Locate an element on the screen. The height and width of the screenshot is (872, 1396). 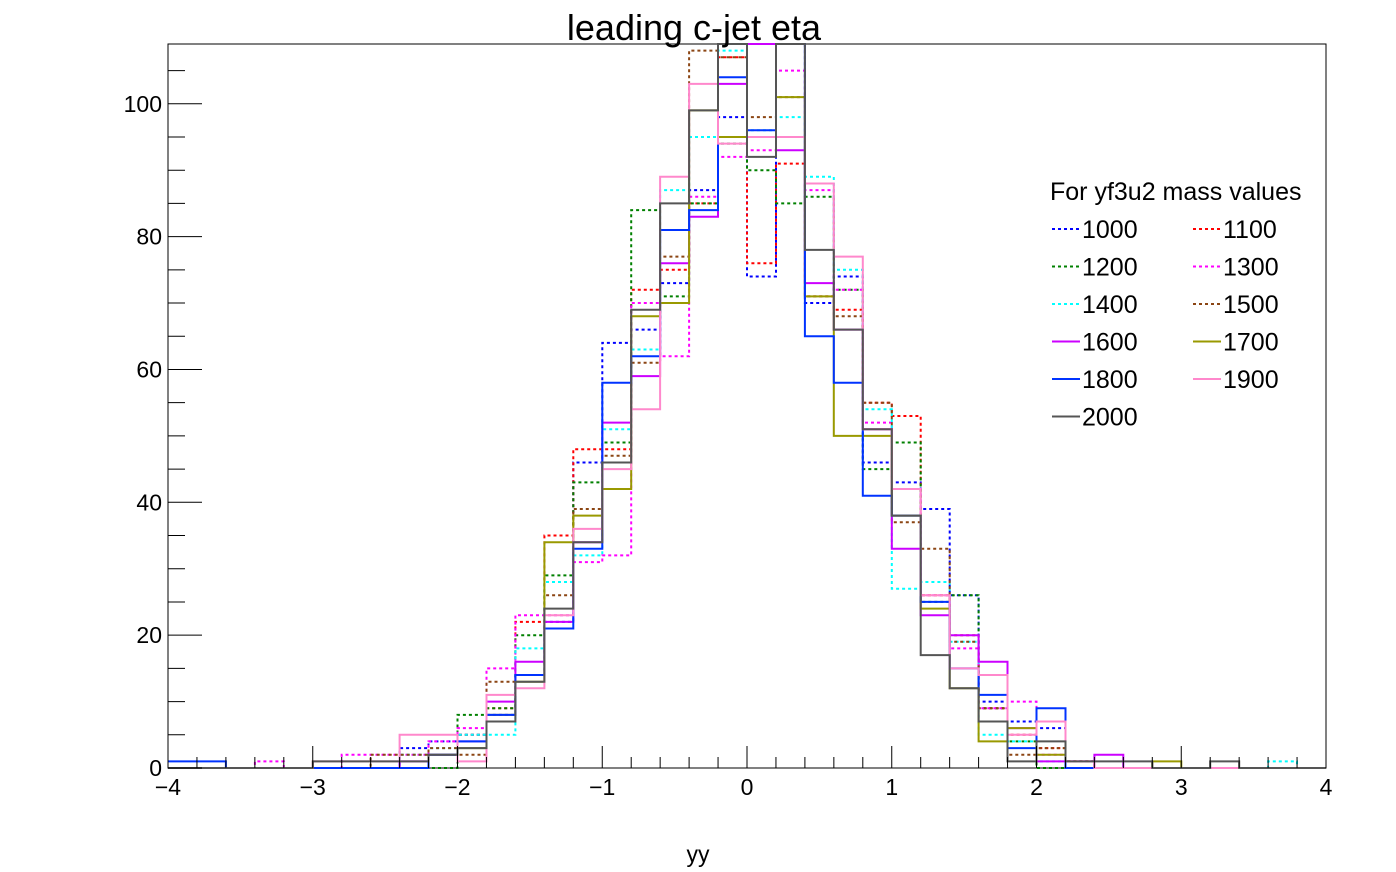
legend-entry-1900: 1900 is located at coordinates (1236, 380).